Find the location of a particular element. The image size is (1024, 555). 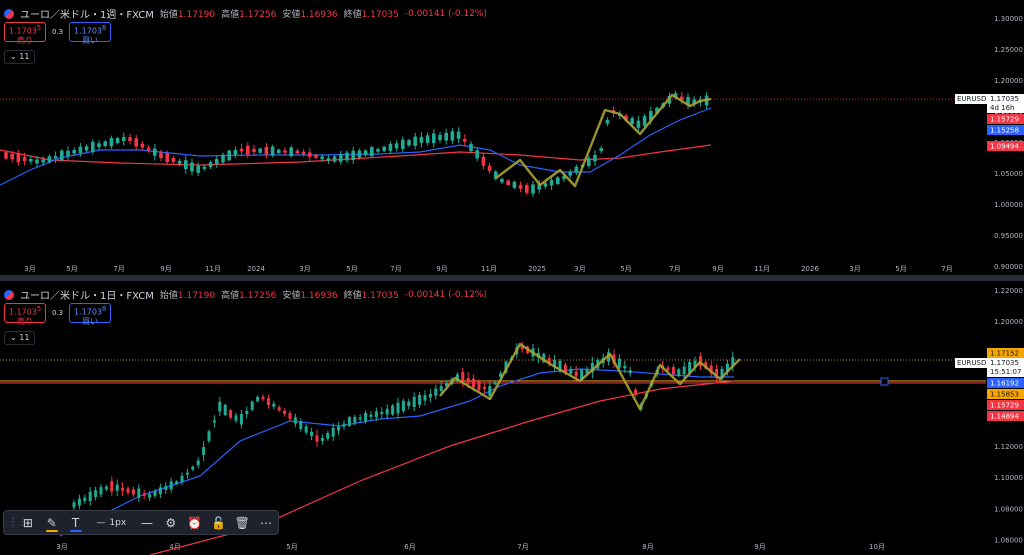

x-axis-tick-label: 2026 is located at coordinates (810, 269).